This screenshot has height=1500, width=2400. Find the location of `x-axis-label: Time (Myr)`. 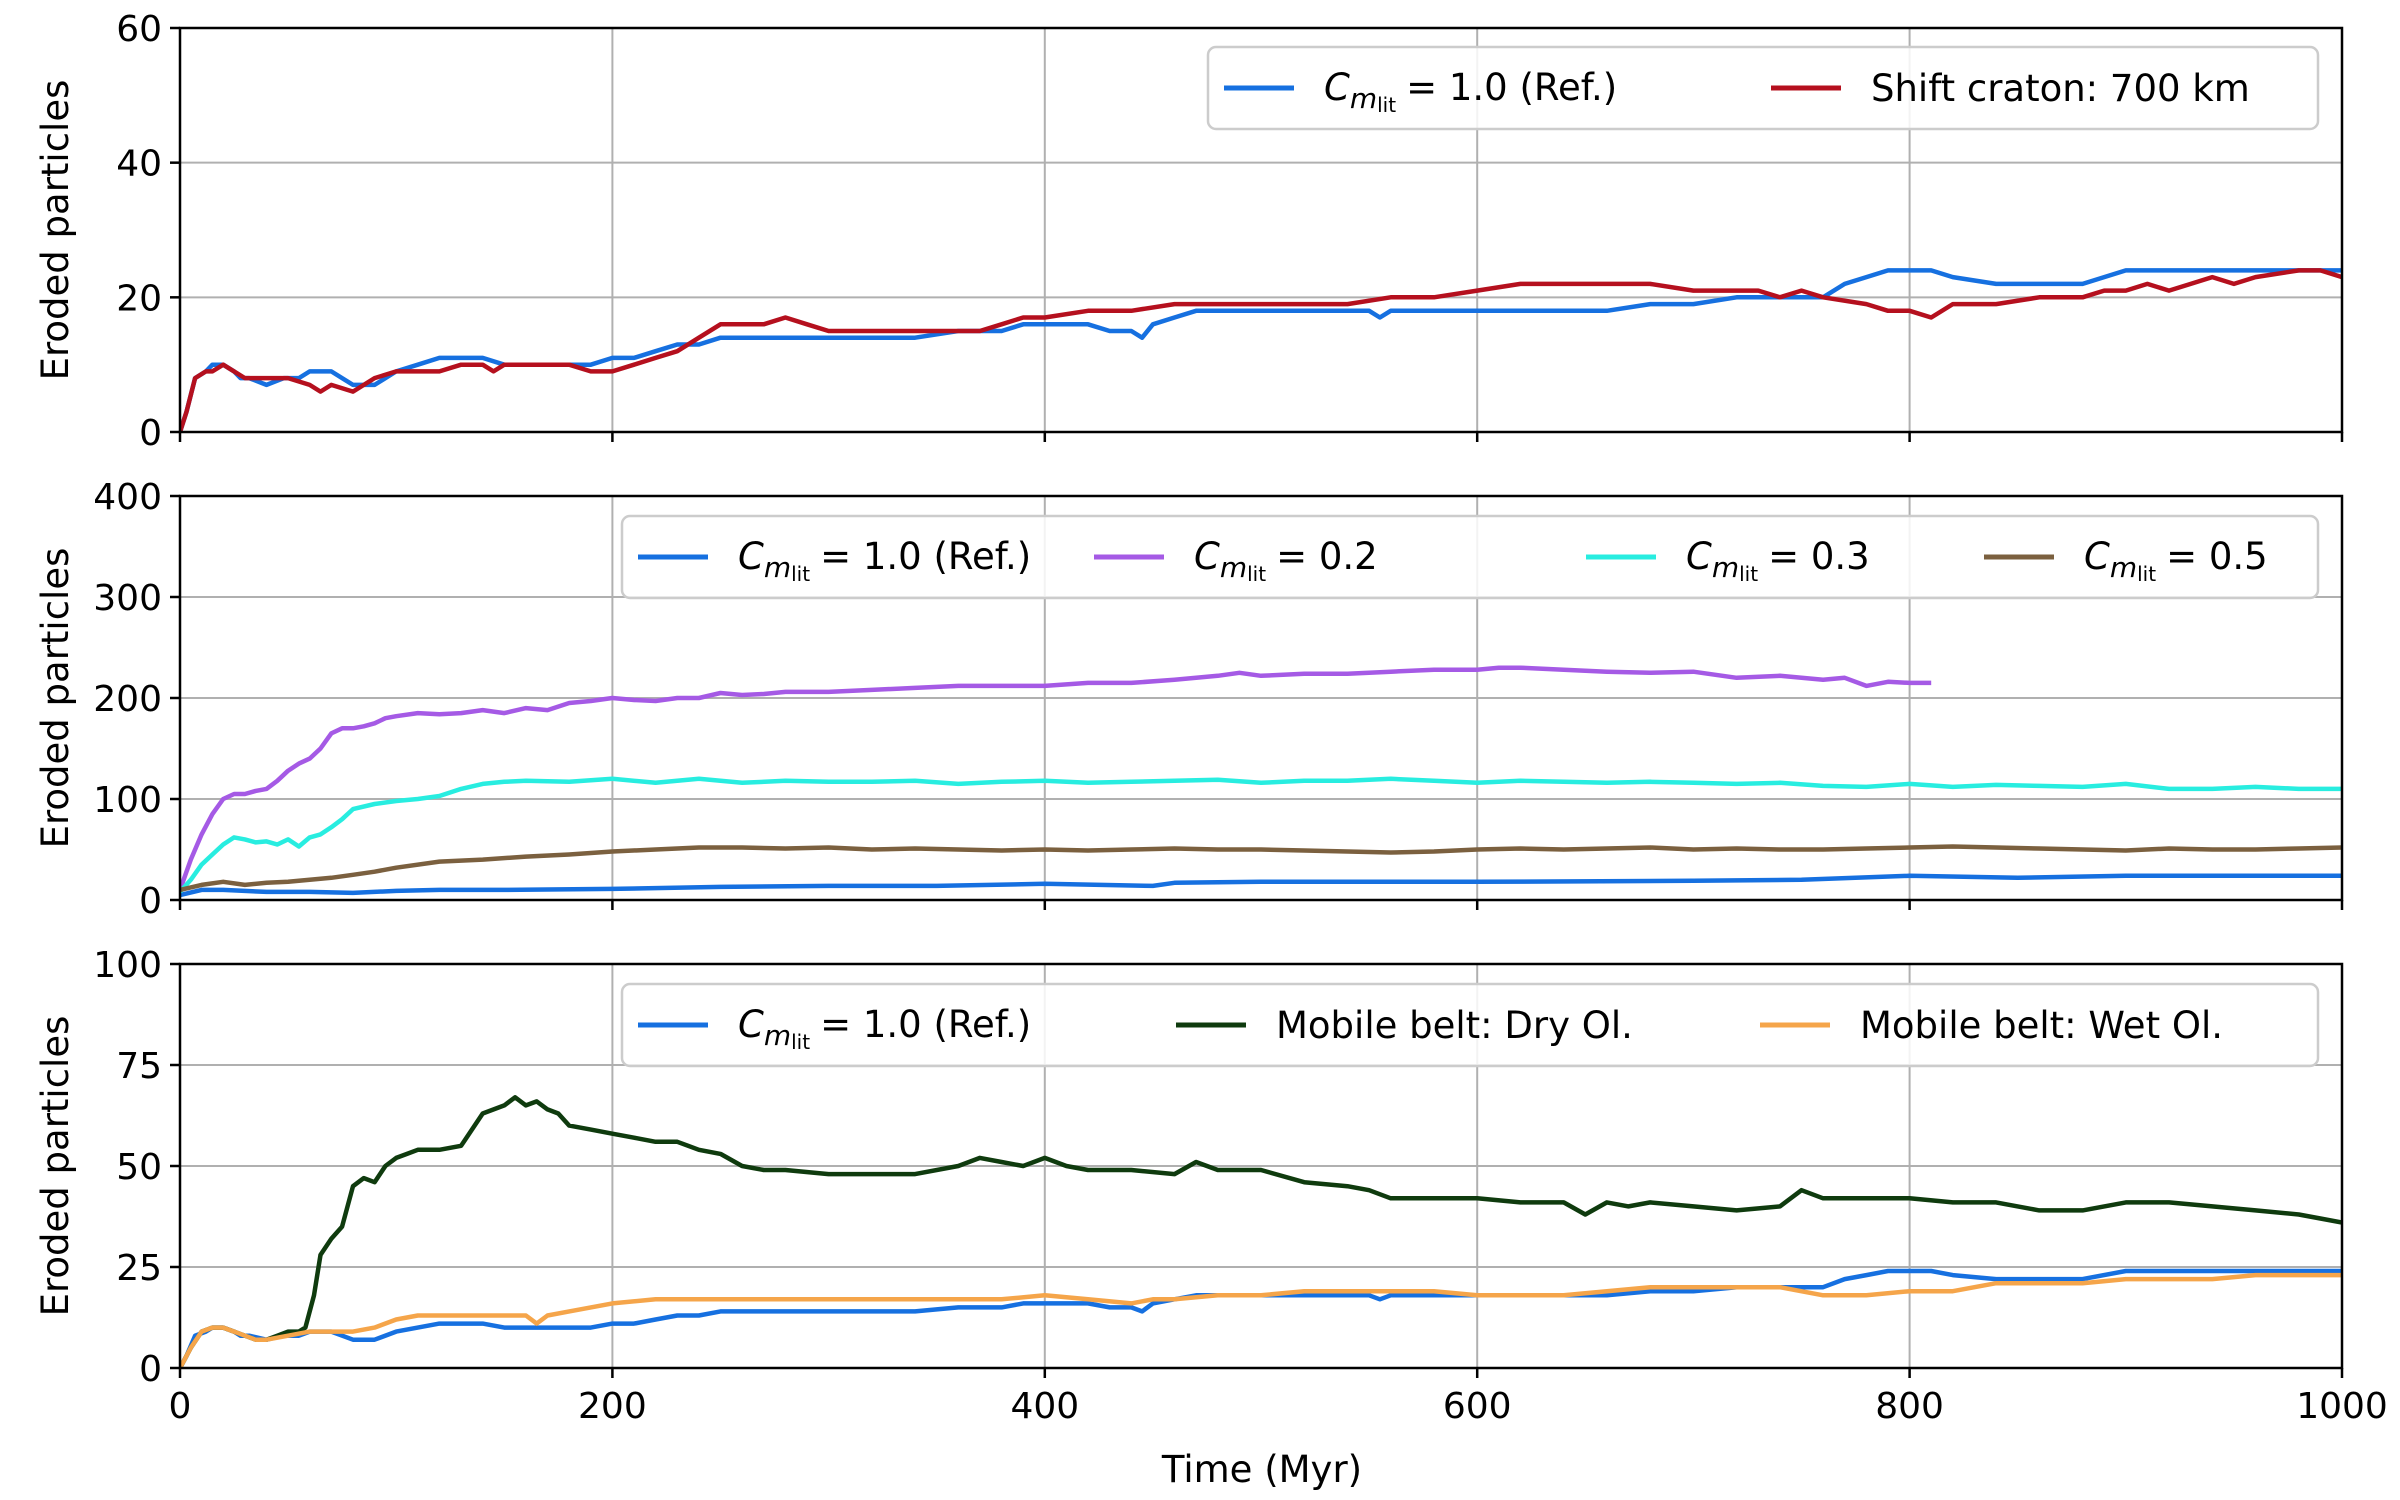

x-axis-label: Time (Myr) is located at coordinates (1261, 1469).